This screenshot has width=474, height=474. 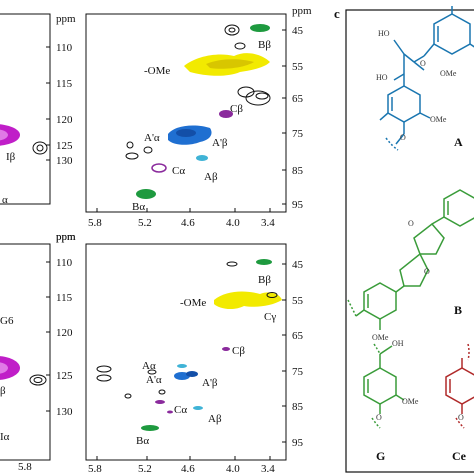 What do you see at coordinates (233, 468) in the screenshot?
I see `tick-label: 4.0` at bounding box center [233, 468].